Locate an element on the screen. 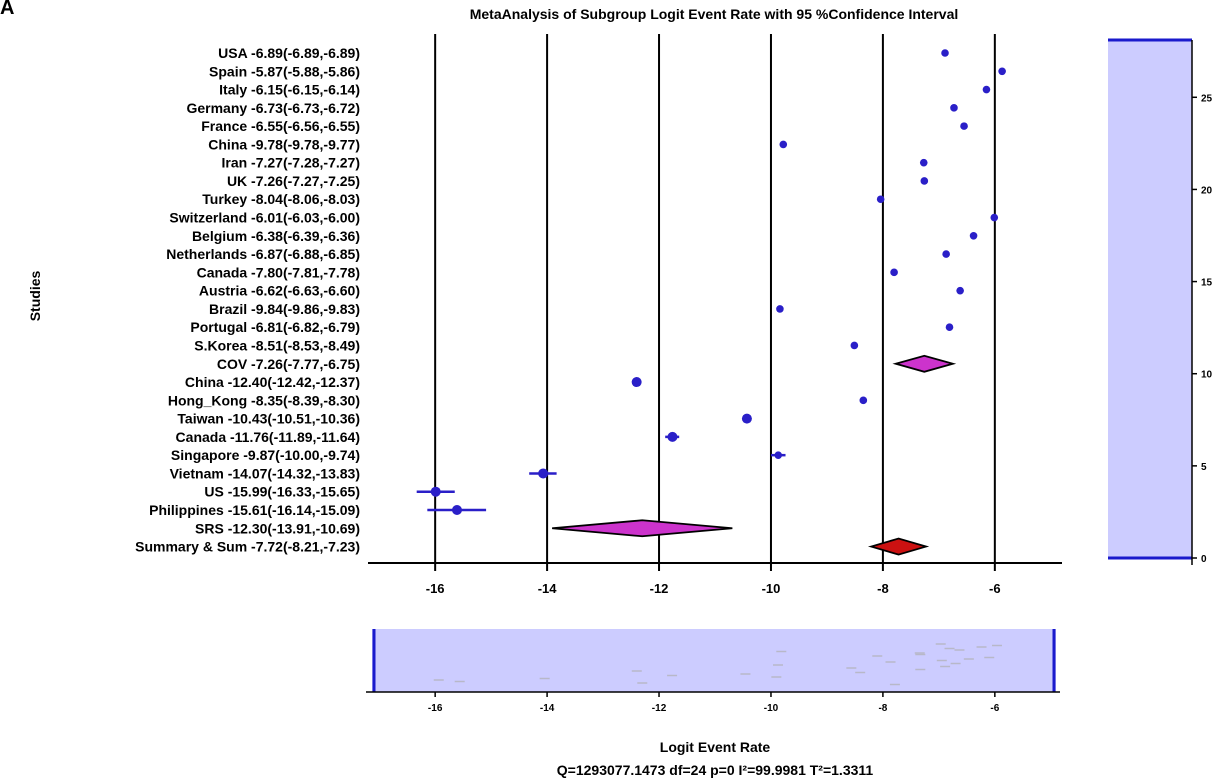 The height and width of the screenshot is (784, 1221). summary-diamond is located at coordinates (898, 546).